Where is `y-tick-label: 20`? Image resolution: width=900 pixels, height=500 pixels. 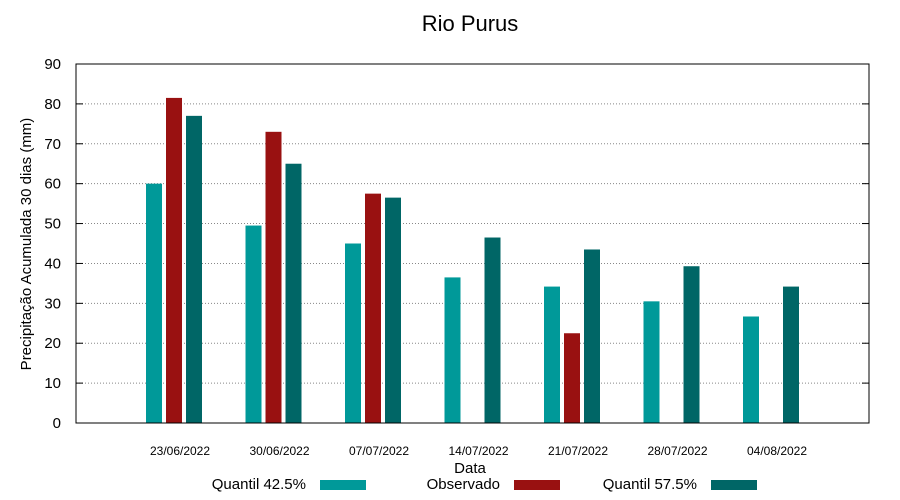 y-tick-label: 20 is located at coordinates (52, 343).